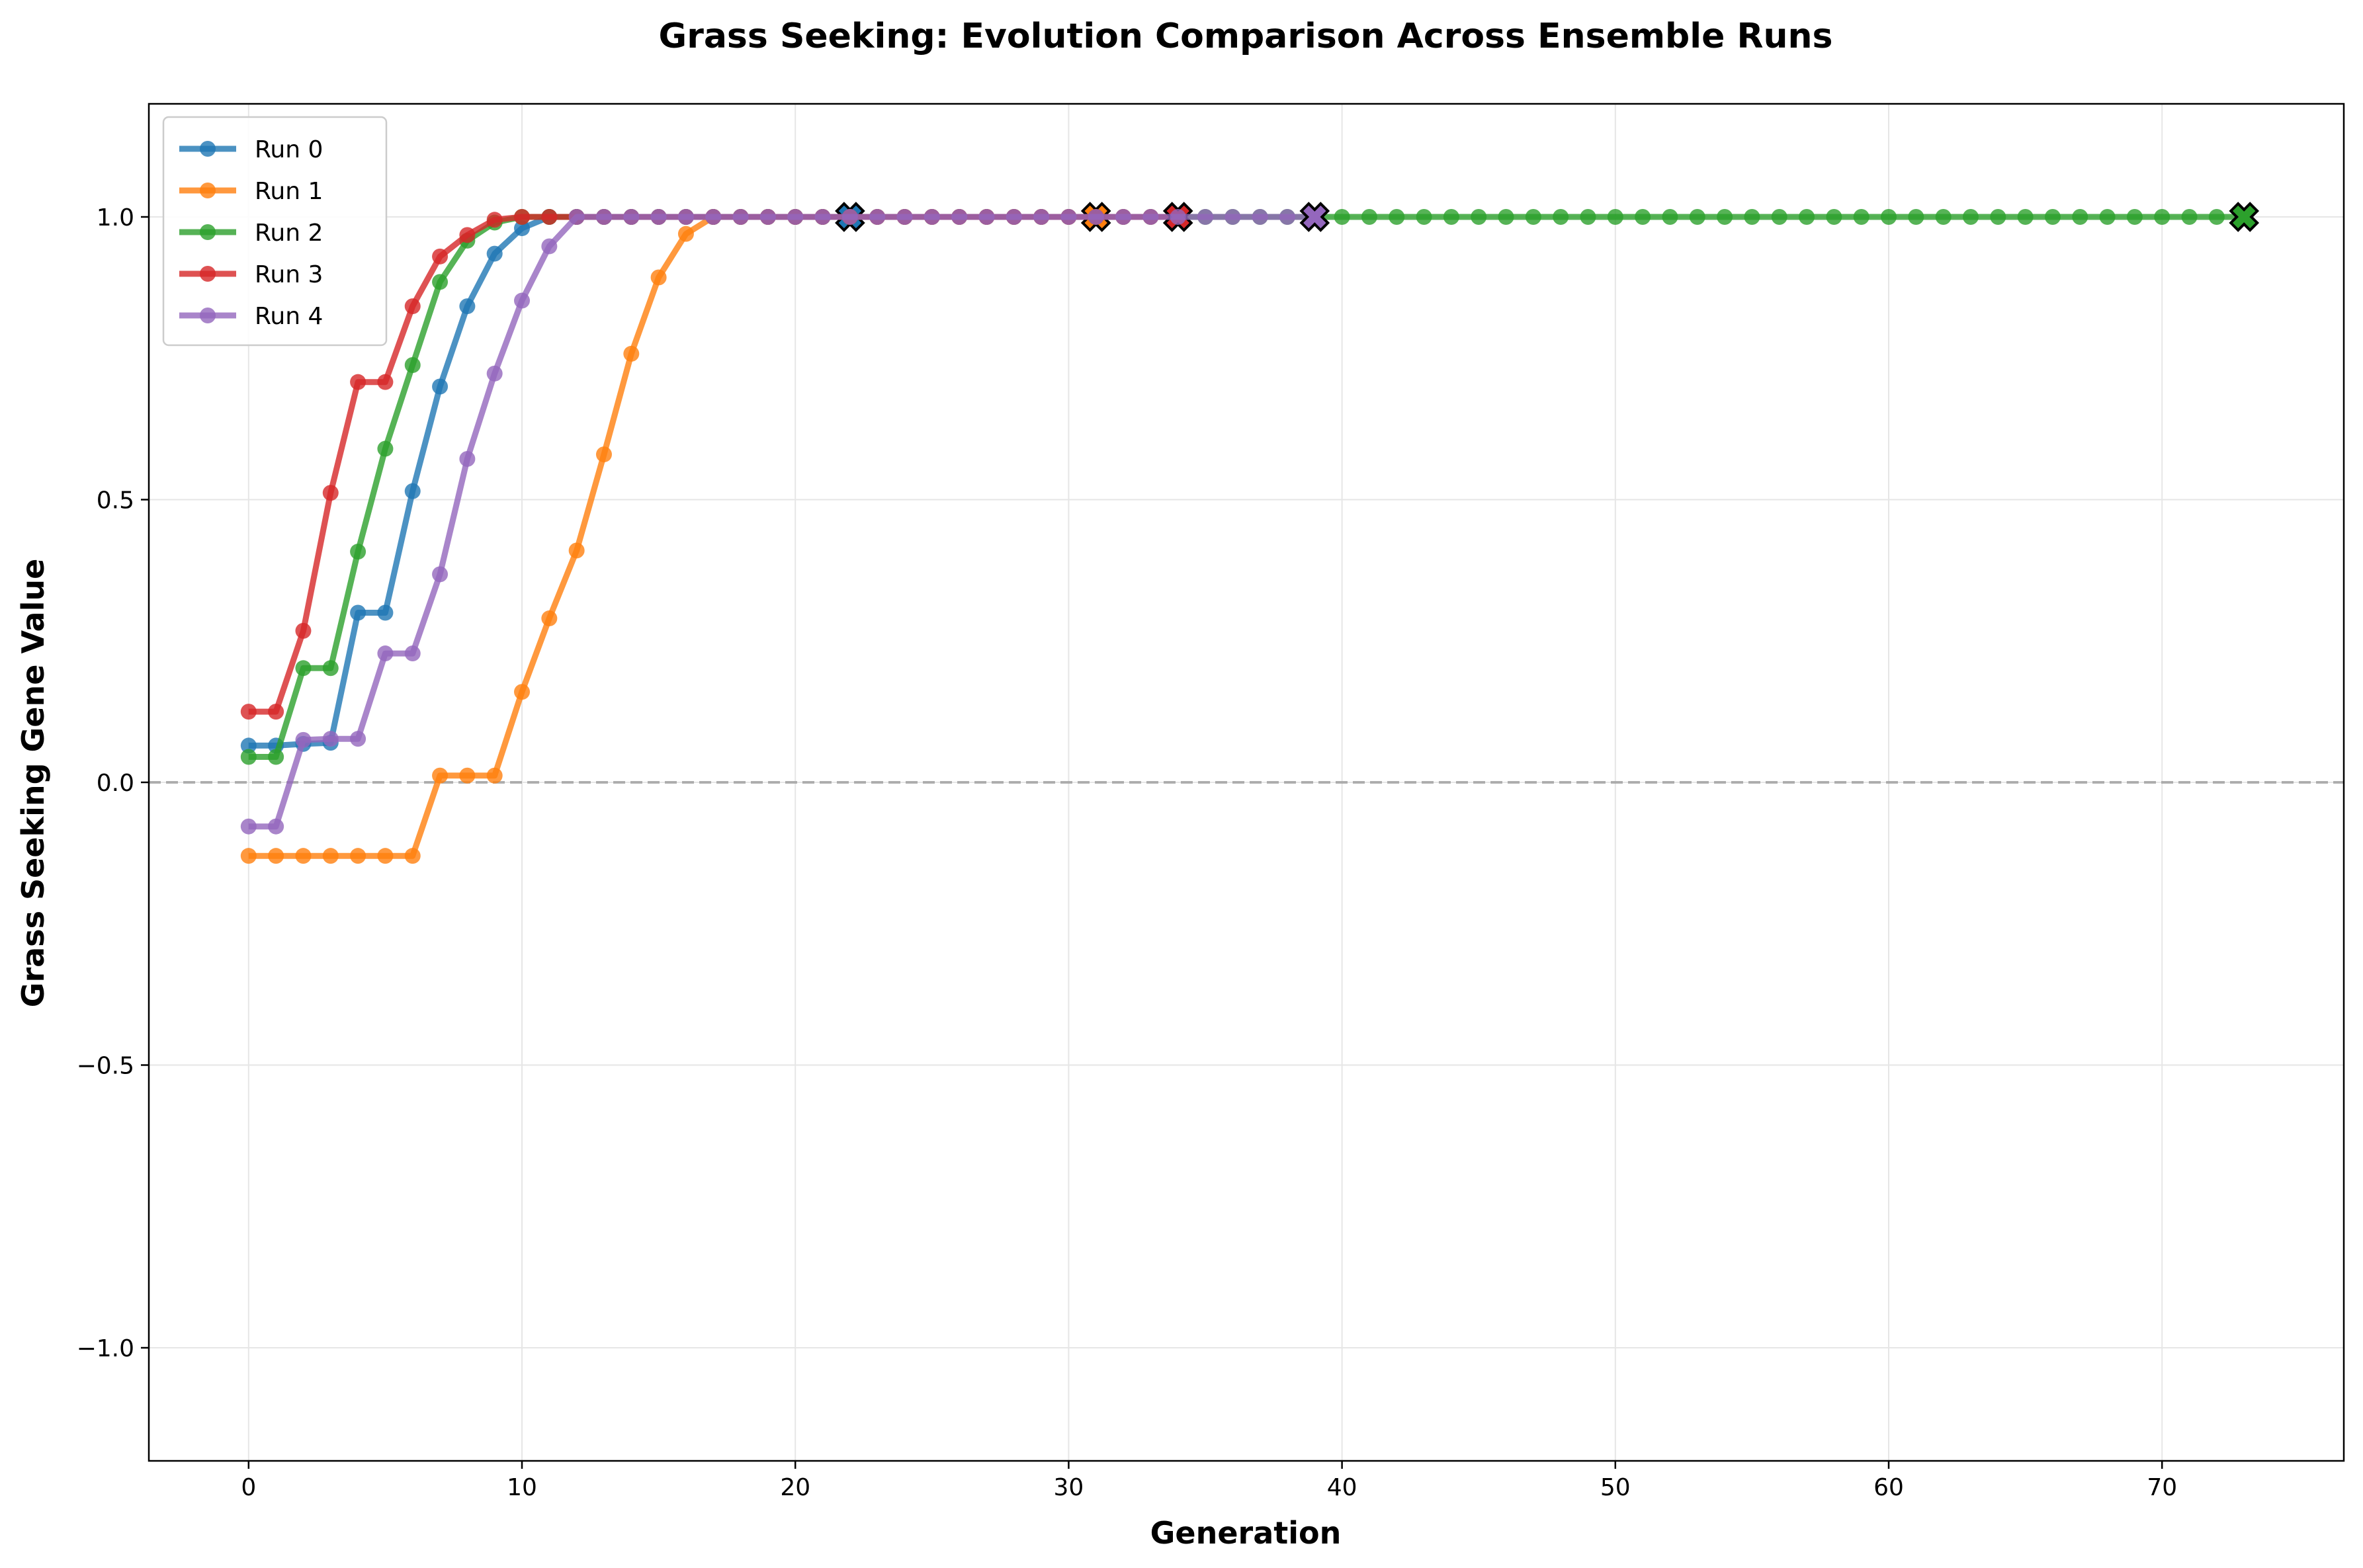 This screenshot has height=1568, width=2363. What do you see at coordinates (251, 233) in the screenshot?
I see `legend-item: Run 2` at bounding box center [251, 233].